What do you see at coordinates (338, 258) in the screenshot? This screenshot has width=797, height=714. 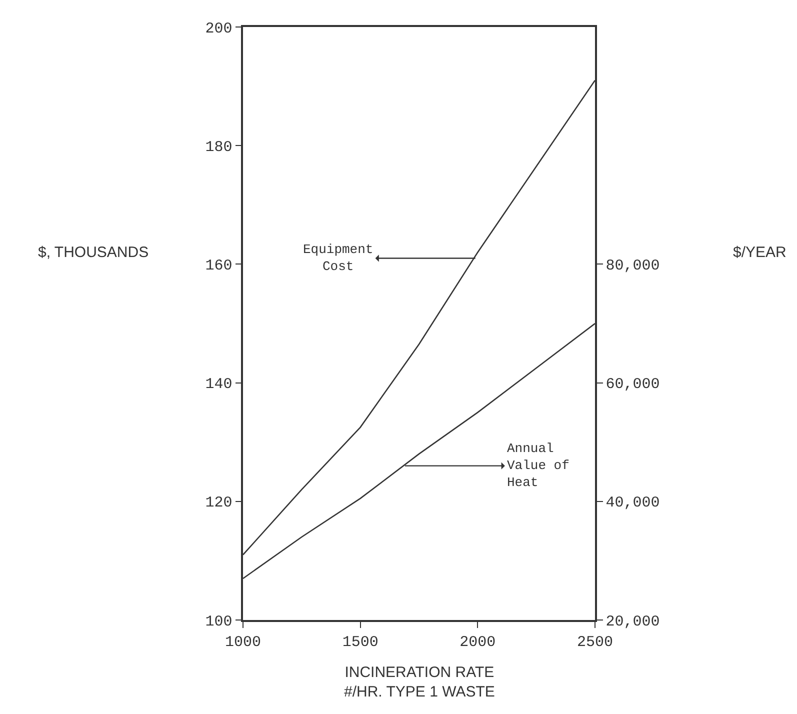 I see `annotation: Equipment Cost` at bounding box center [338, 258].